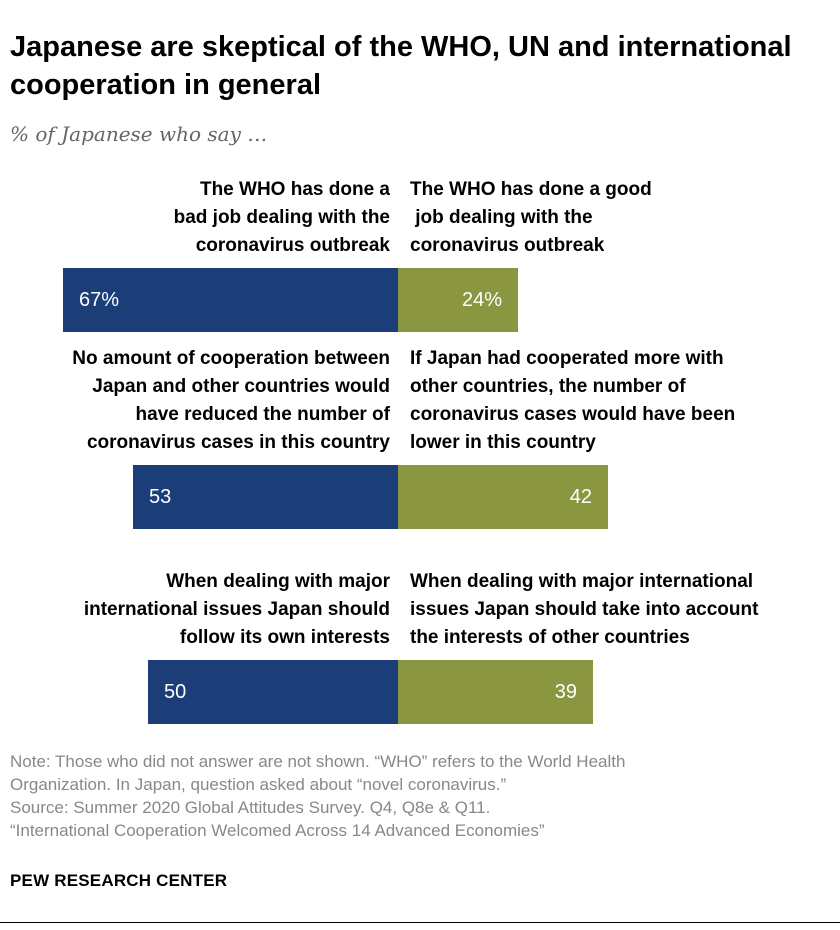 Image resolution: width=840 pixels, height=930 pixels. I want to click on right-bar-value: 42, so click(580, 497).